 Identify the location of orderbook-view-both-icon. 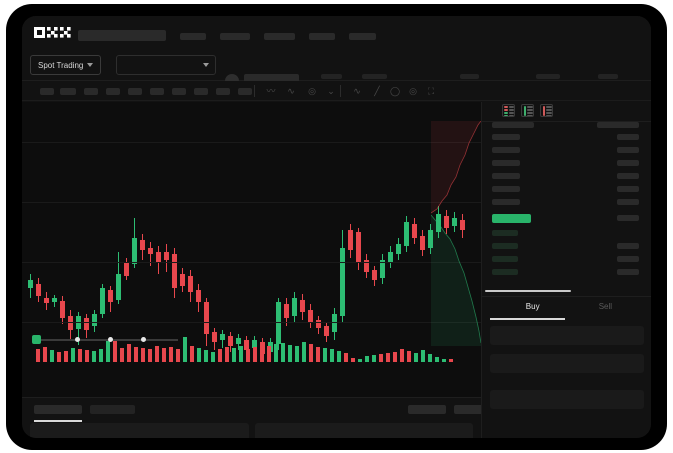
(508, 110).